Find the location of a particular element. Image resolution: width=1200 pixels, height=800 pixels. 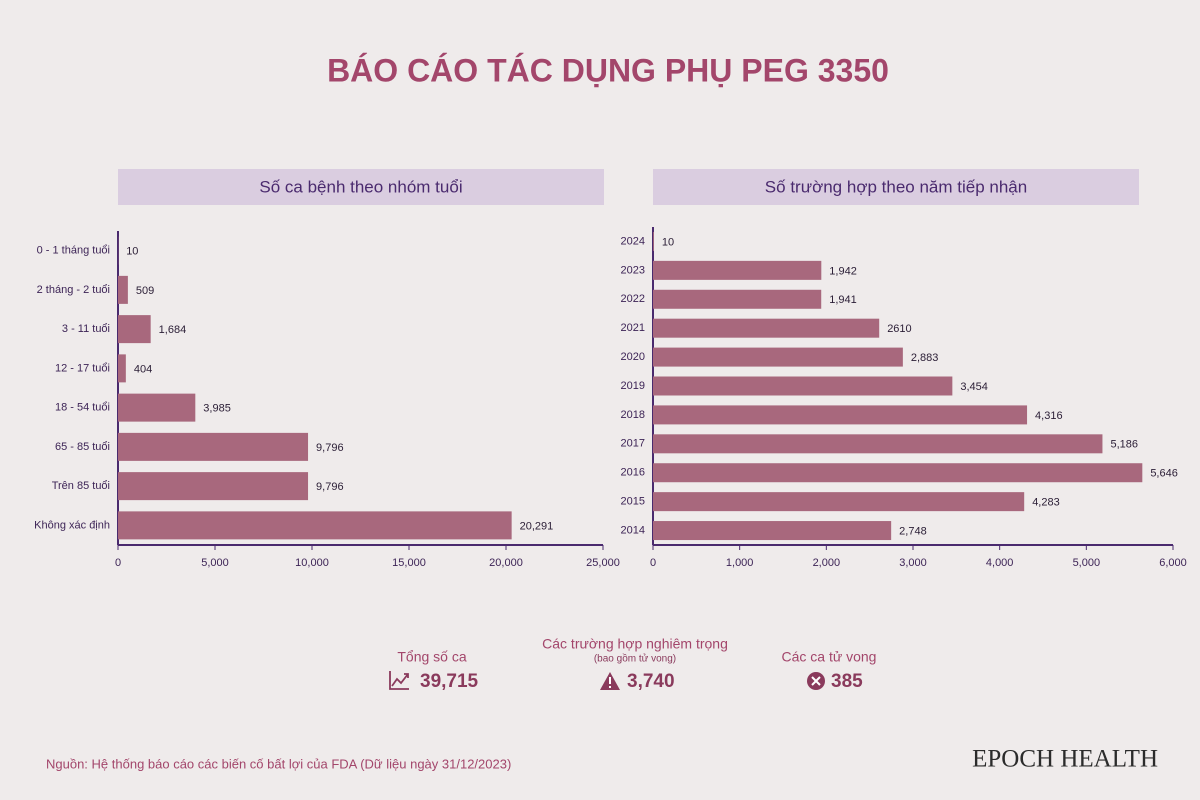

chart-title: Số ca bệnh theo nhóm tuổi is located at coordinates (360, 186).